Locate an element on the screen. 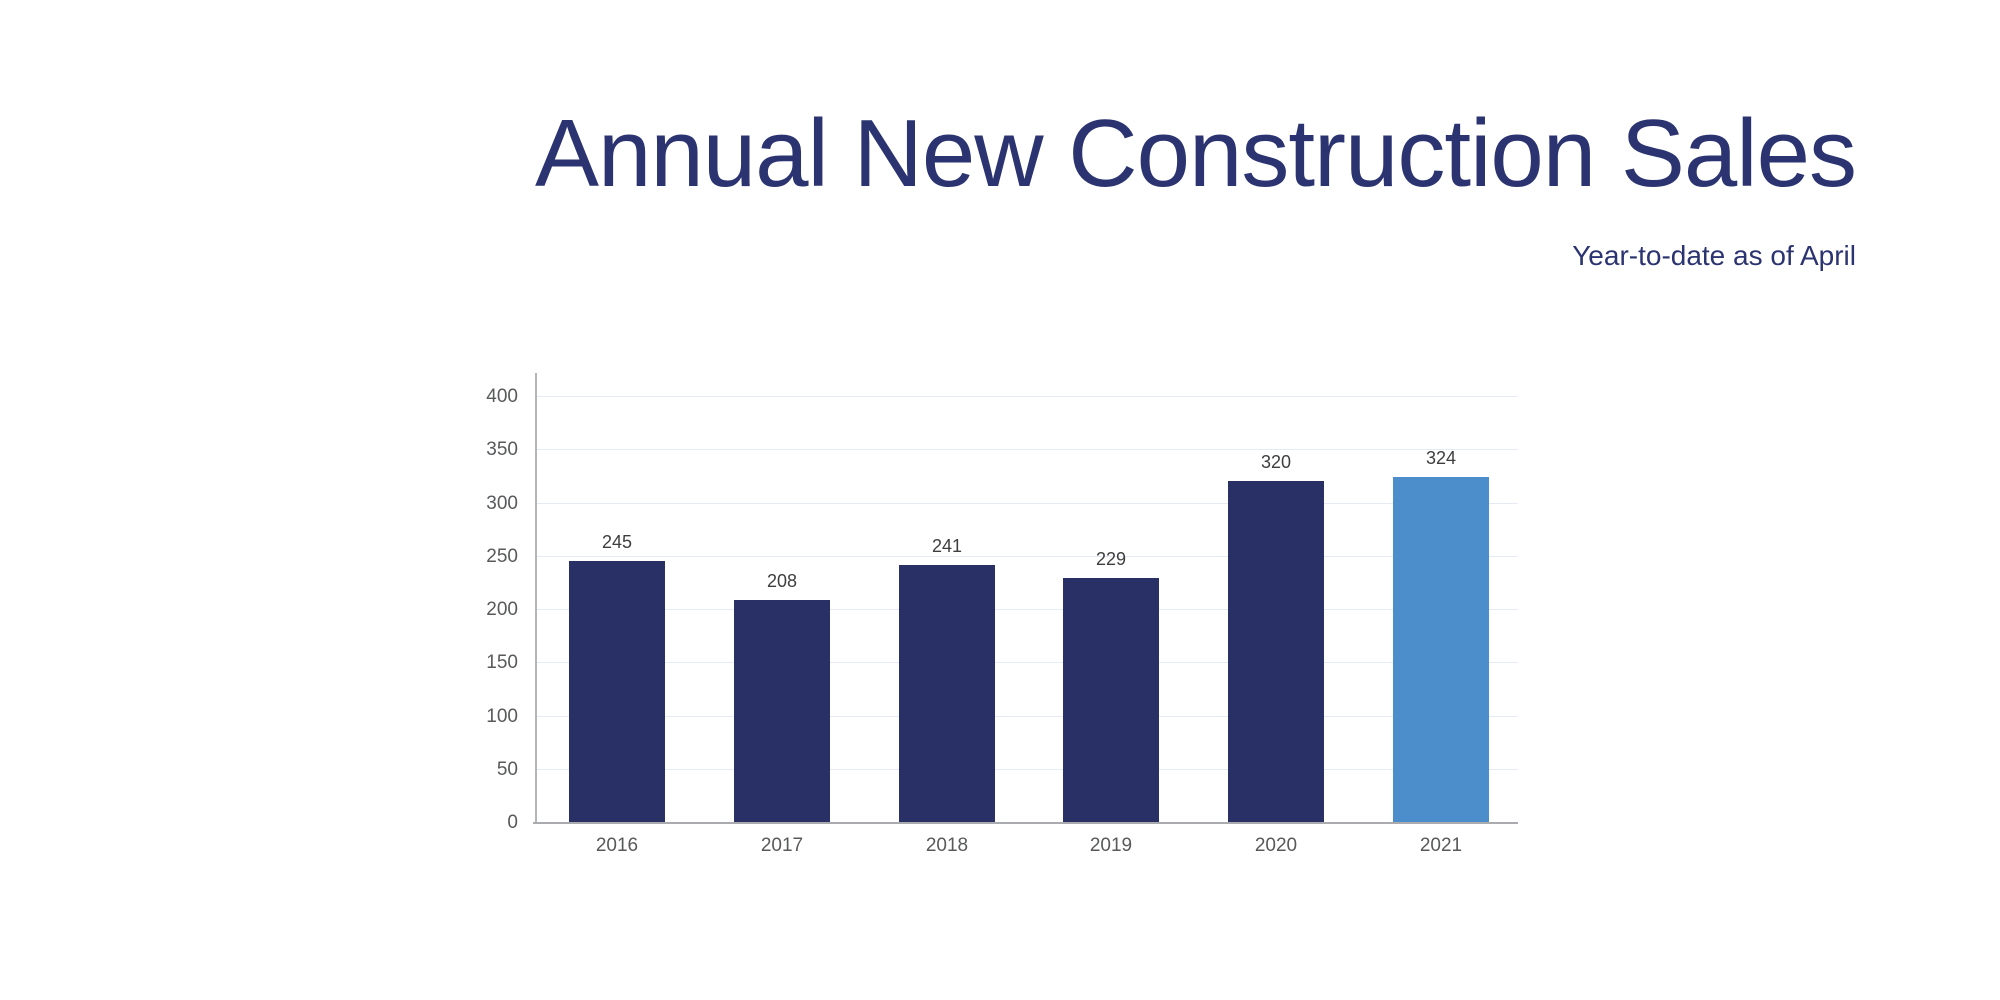  value-label-2020: 320 is located at coordinates (1276, 462).